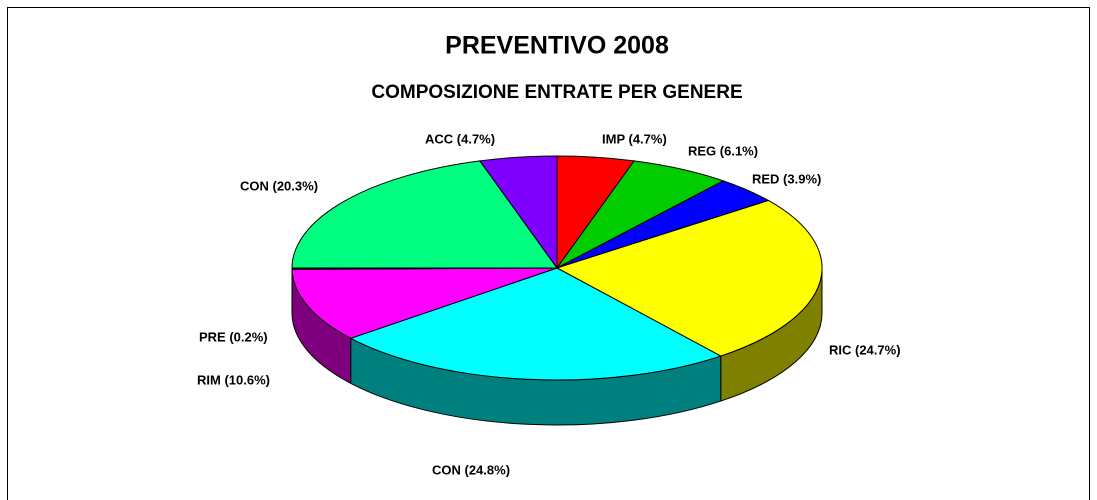 This screenshot has width=1097, height=500. I want to click on data-label: RIM (10.6%), so click(233, 379).